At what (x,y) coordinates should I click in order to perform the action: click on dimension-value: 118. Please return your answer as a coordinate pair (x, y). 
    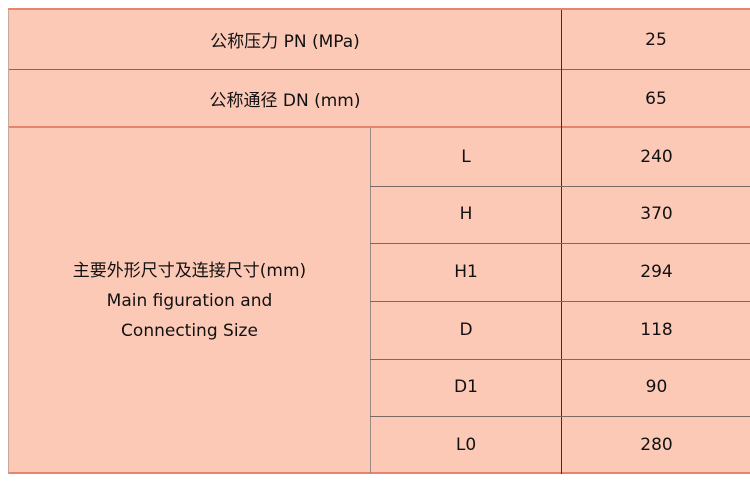
    Looking at the image, I should click on (656, 329).